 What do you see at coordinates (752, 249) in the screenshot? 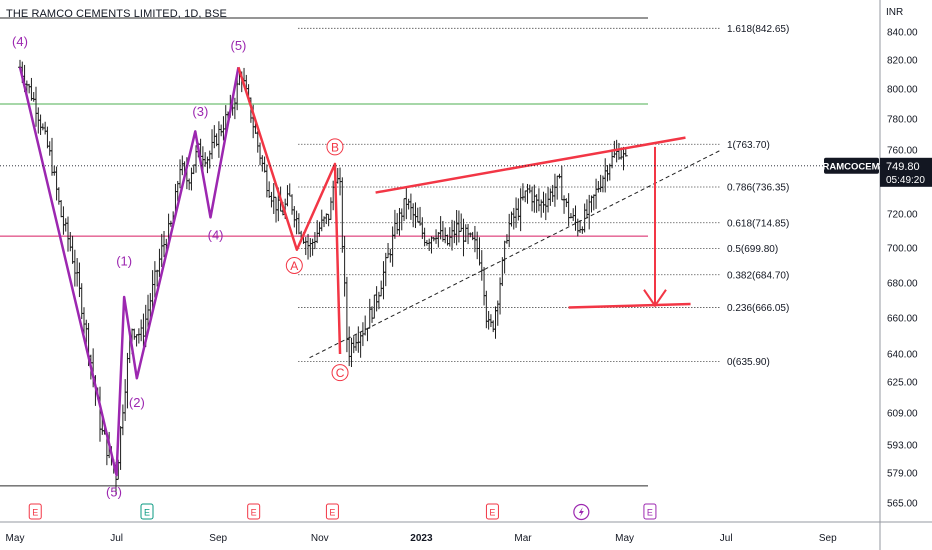
I see `fib-level-label: 0.5(699.80)` at bounding box center [752, 249].